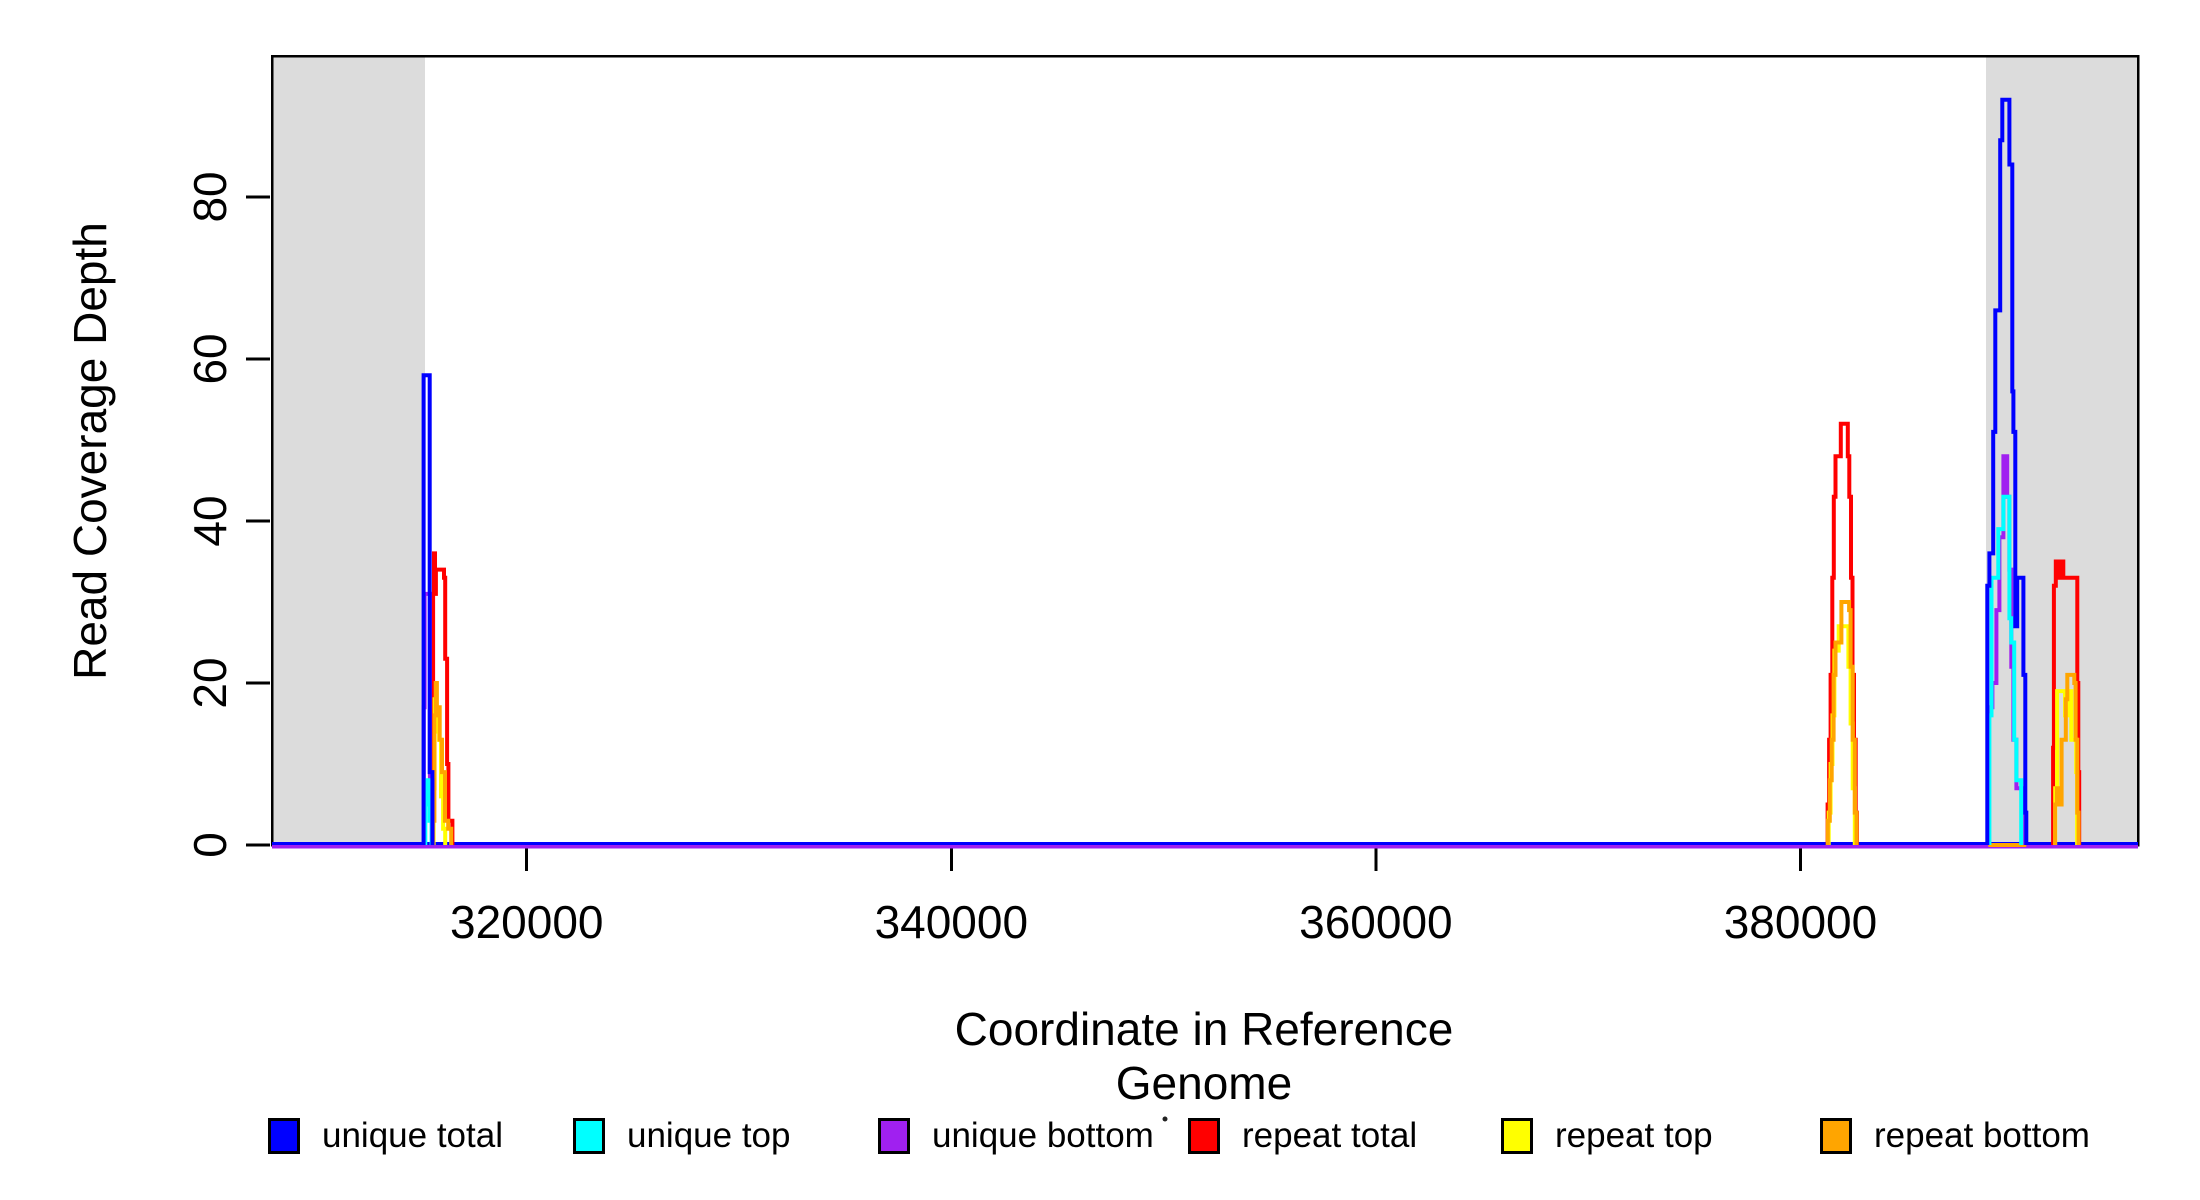 This screenshot has height=1200, width=2200. Describe the element at coordinates (210, 845) in the screenshot. I see `y-tick-label: 0` at that location.